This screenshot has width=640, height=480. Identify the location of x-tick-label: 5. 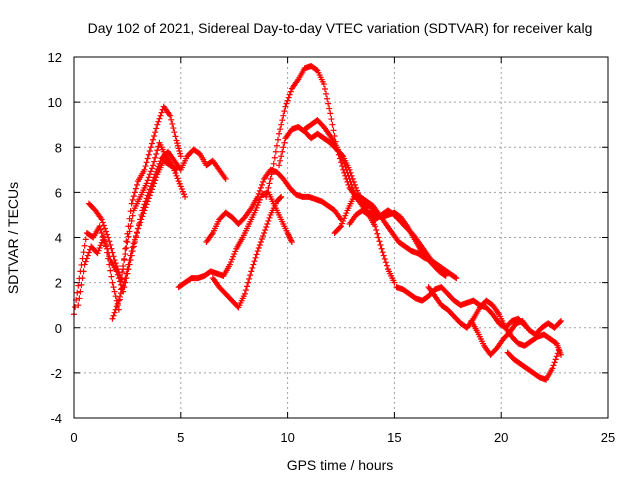
(180, 437).